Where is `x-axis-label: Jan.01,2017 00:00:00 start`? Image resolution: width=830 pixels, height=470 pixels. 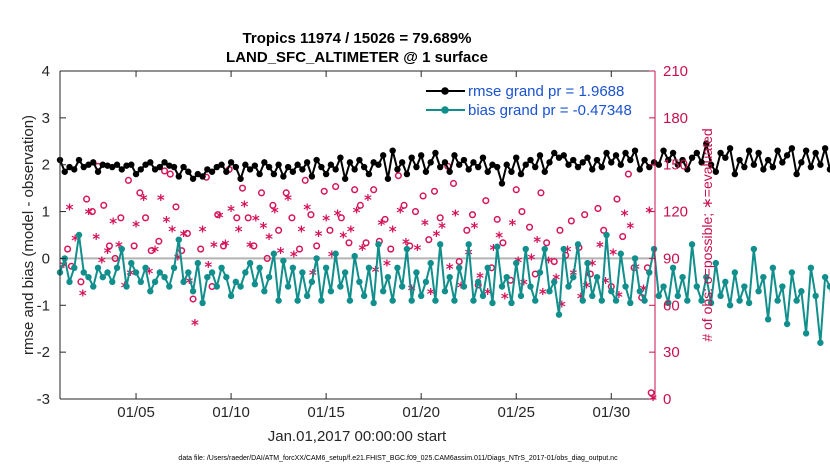
x-axis-label: Jan.01,2017 00:00:00 start is located at coordinates (357, 436).